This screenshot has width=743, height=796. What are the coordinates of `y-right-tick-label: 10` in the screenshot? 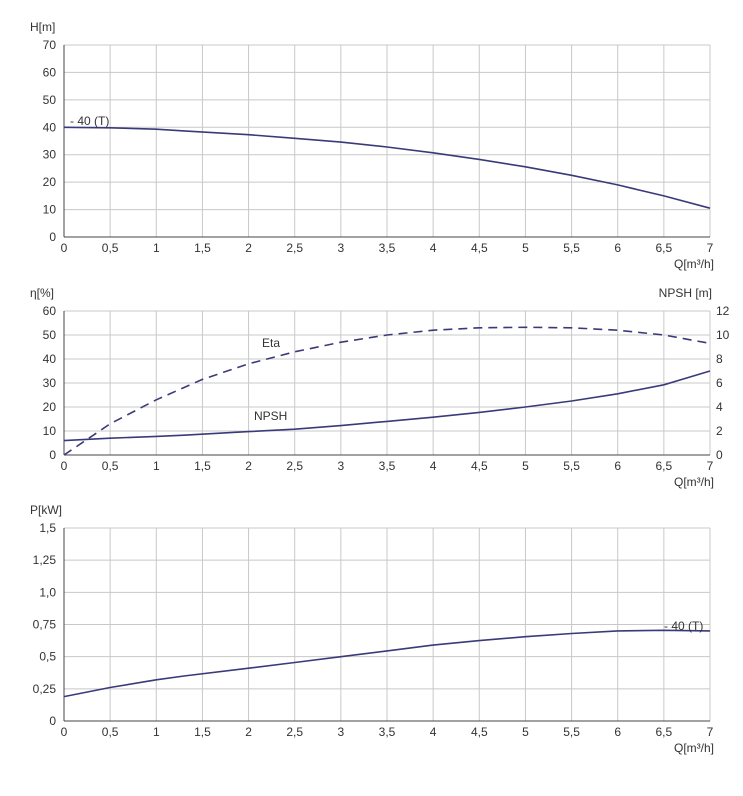 It's located at (723, 335).